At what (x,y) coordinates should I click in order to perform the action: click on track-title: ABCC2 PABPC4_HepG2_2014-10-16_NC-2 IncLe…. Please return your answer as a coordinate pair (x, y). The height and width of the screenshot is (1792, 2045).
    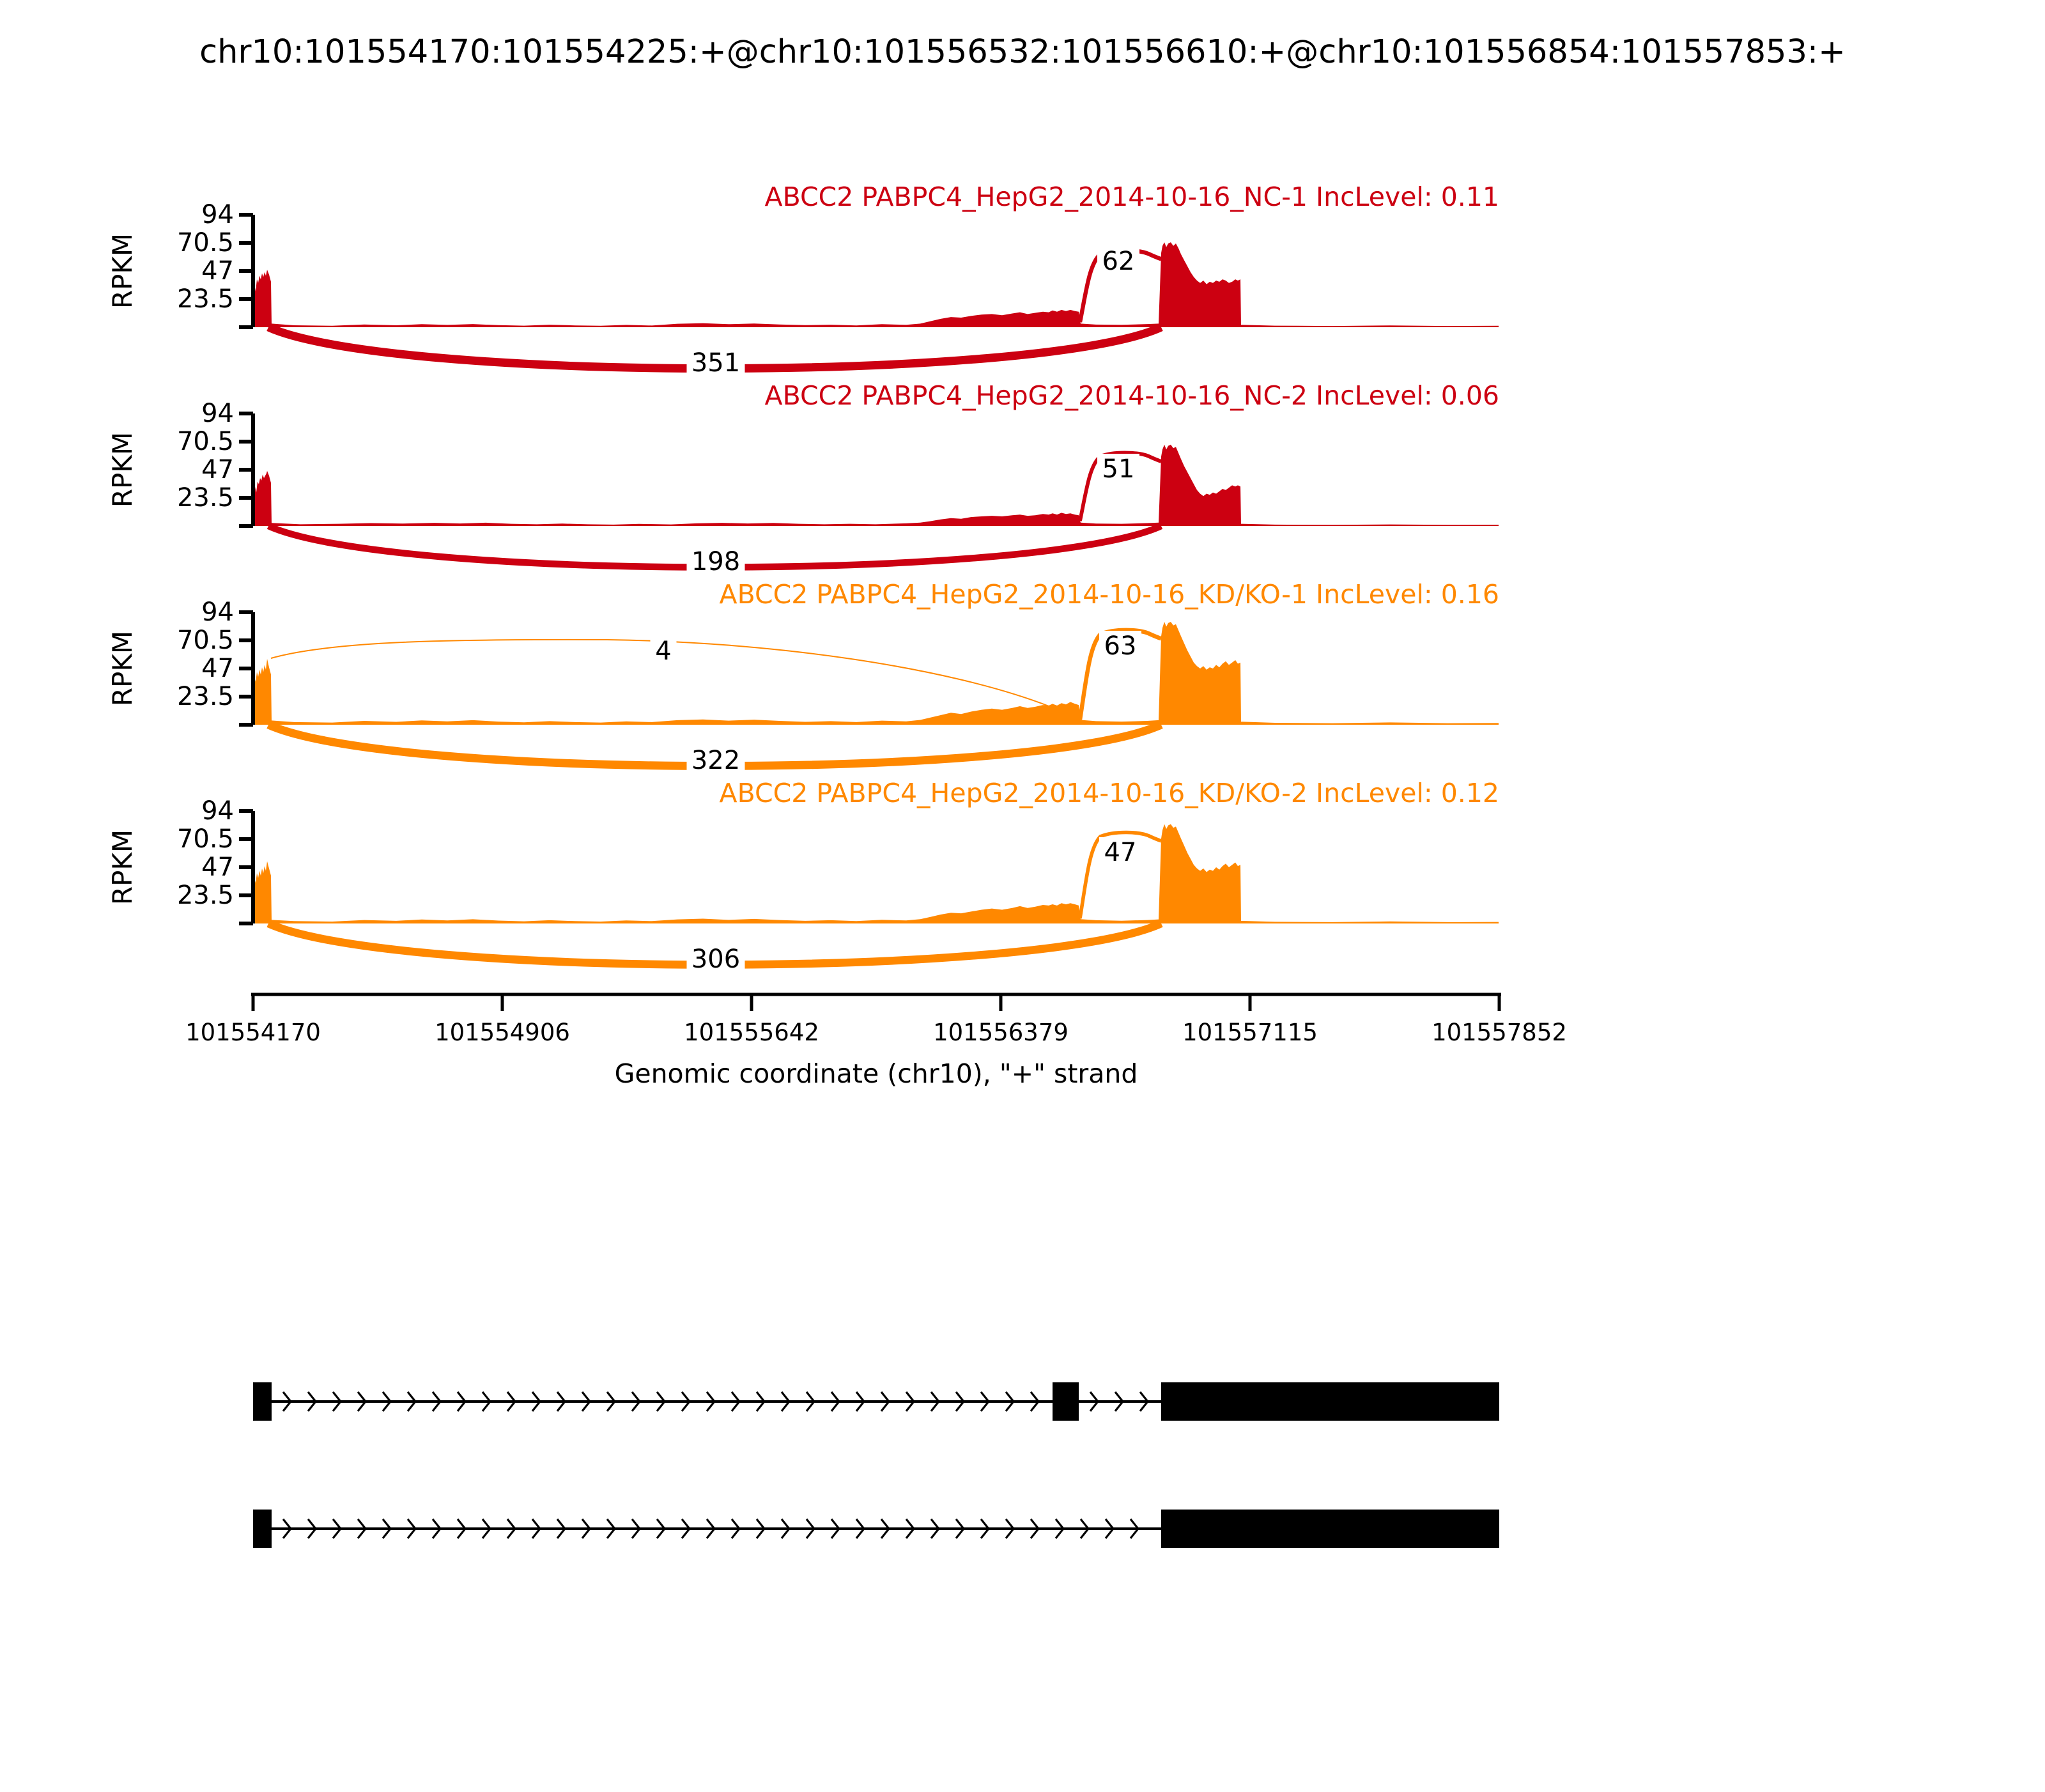
    Looking at the image, I should click on (1132, 395).